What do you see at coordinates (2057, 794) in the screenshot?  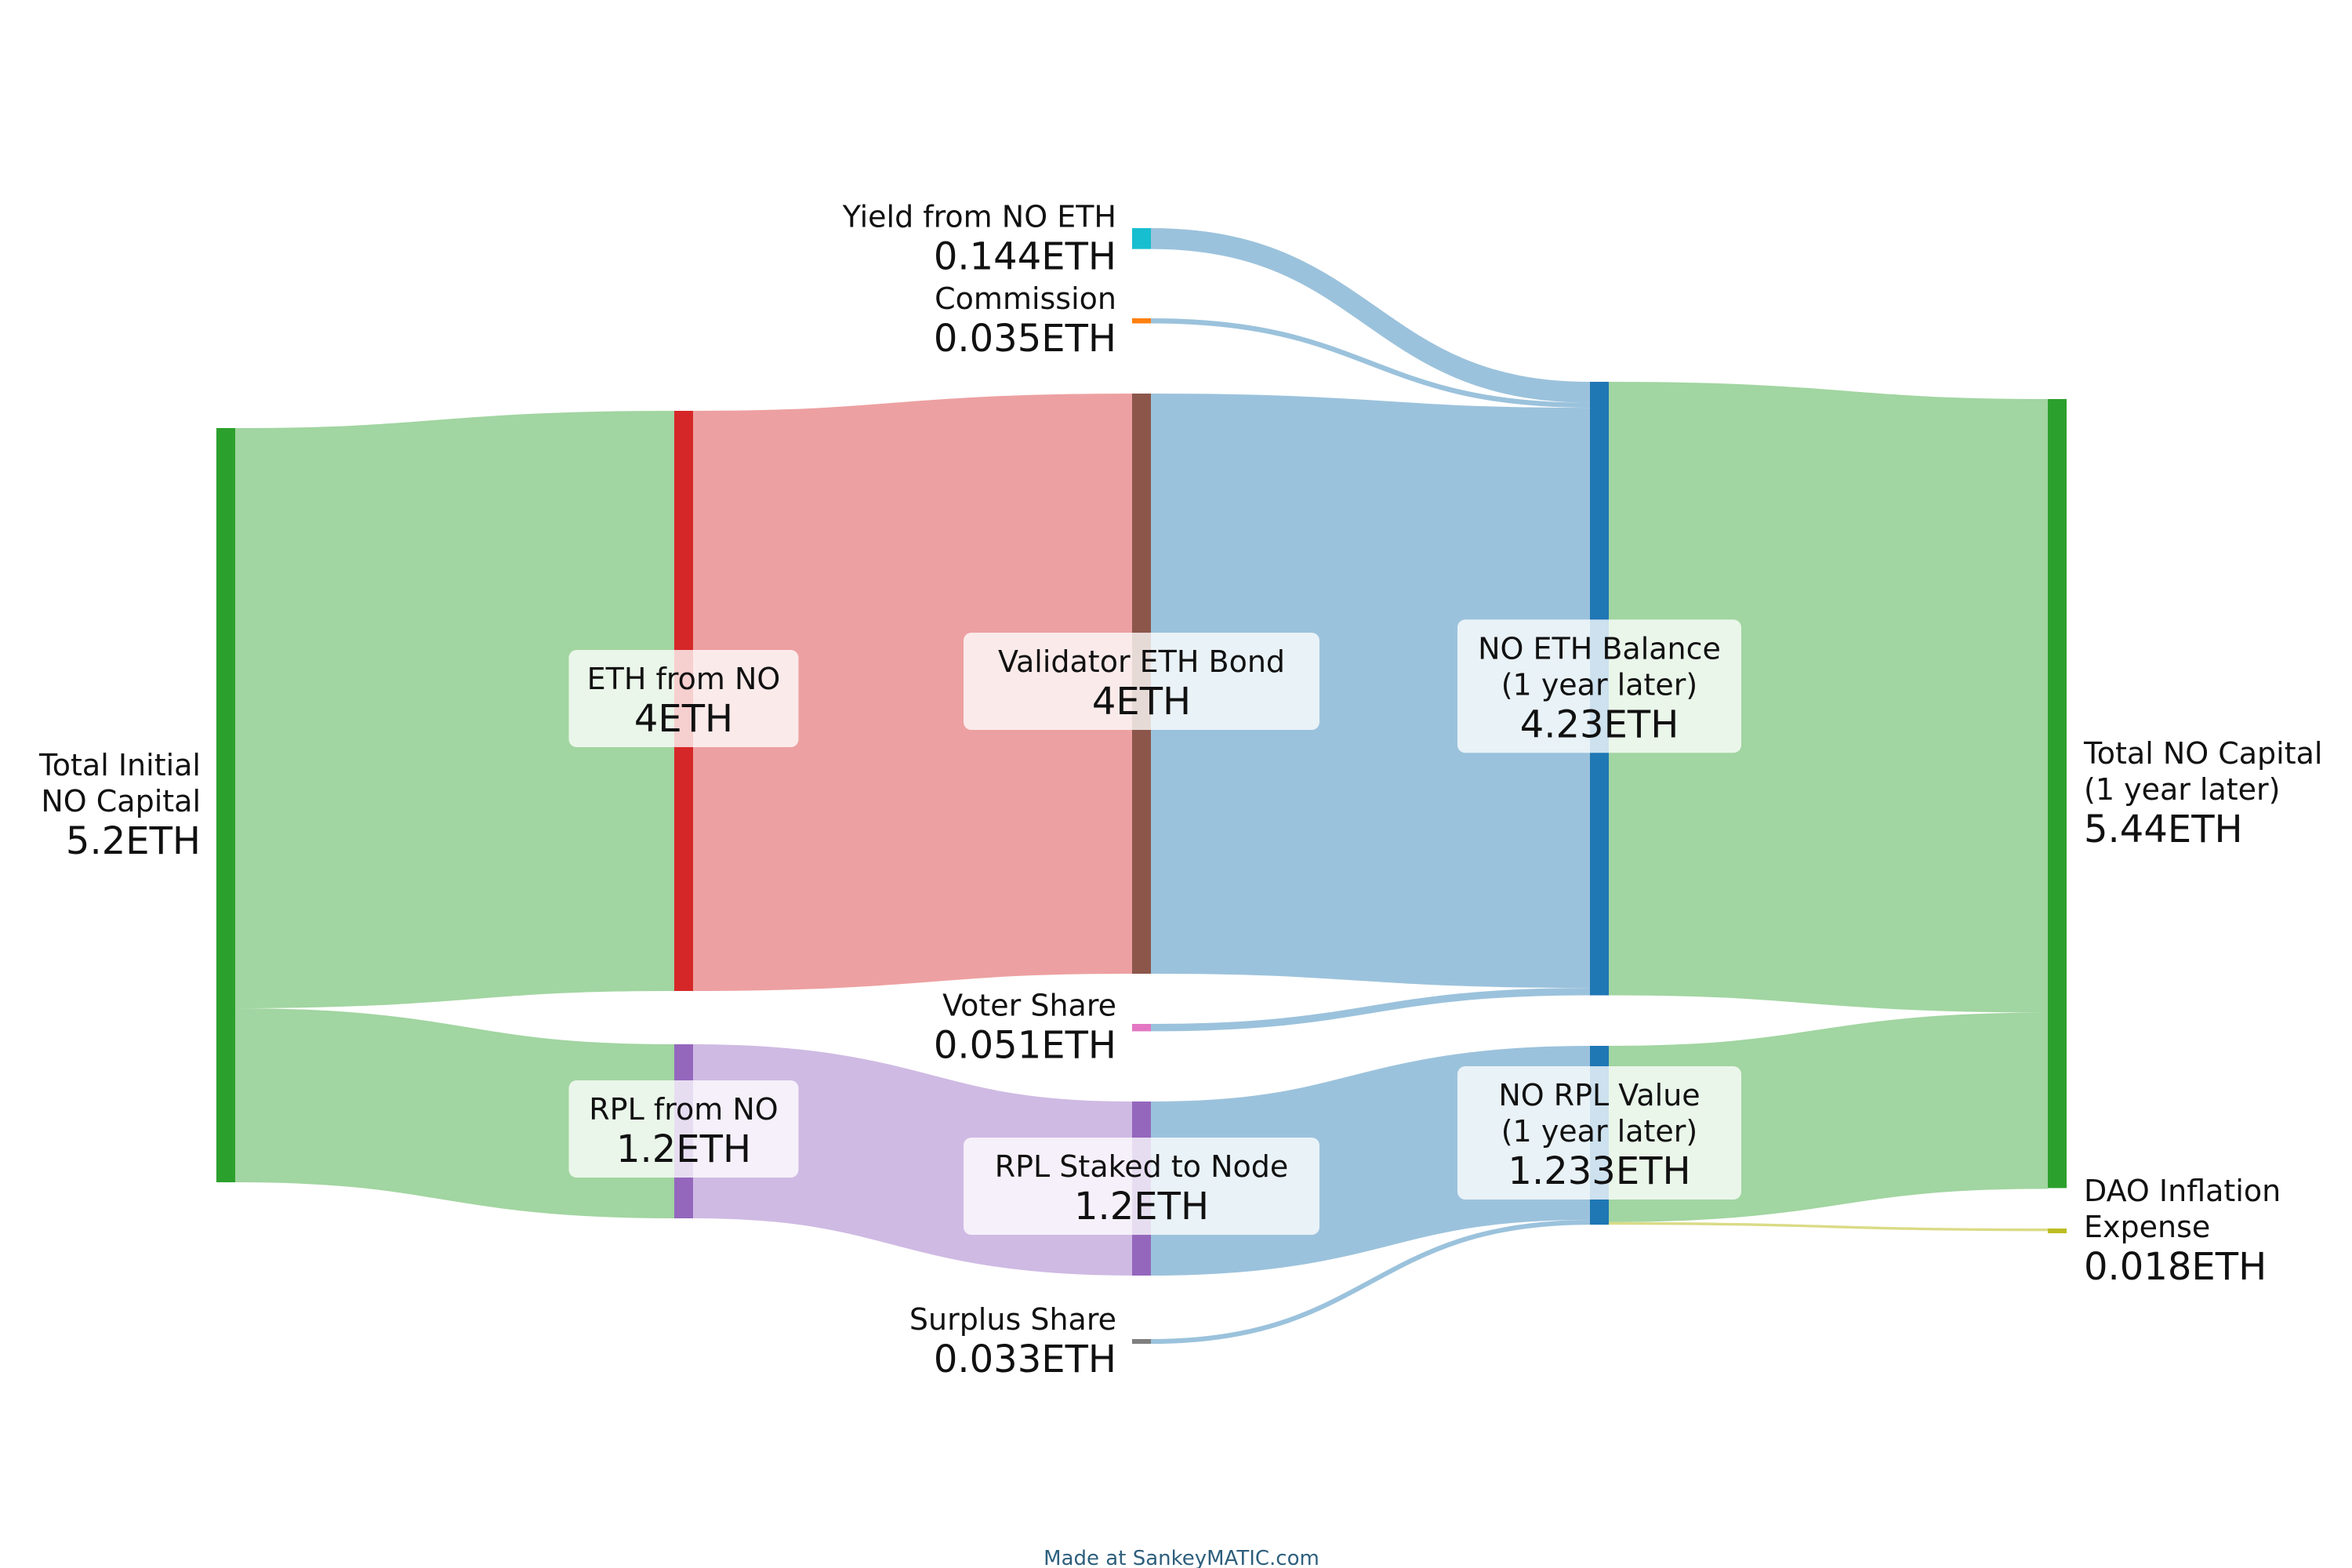 I see `node-bar-total_no_capital` at bounding box center [2057, 794].